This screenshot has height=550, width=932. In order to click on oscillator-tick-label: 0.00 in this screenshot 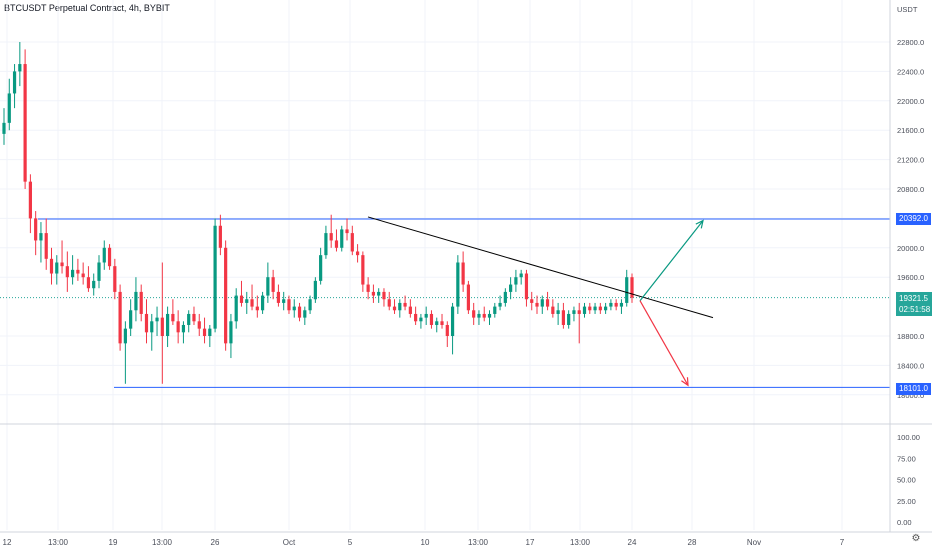, I will do `click(904, 522)`.